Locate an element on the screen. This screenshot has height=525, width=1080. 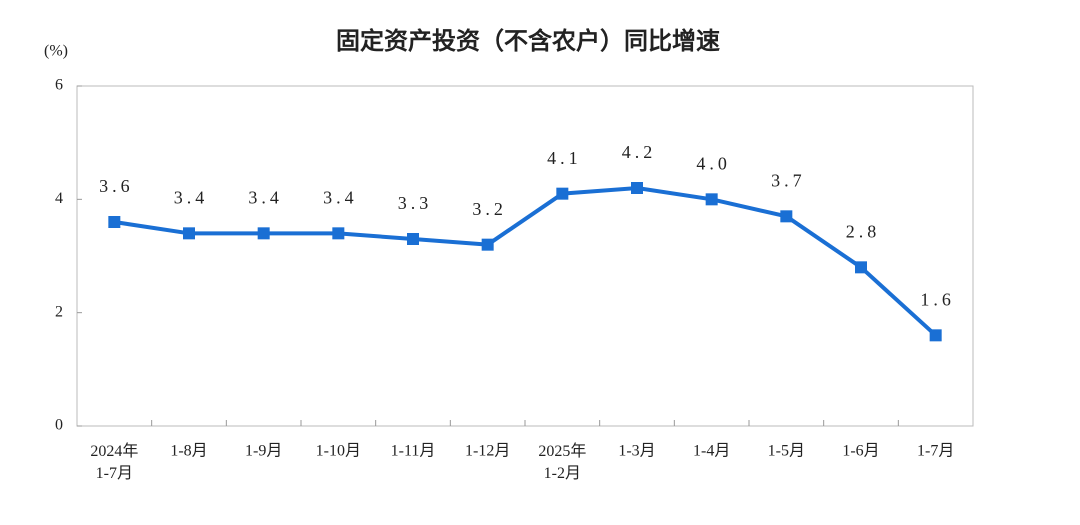
value-label: 4.0 is located at coordinates (713, 163).